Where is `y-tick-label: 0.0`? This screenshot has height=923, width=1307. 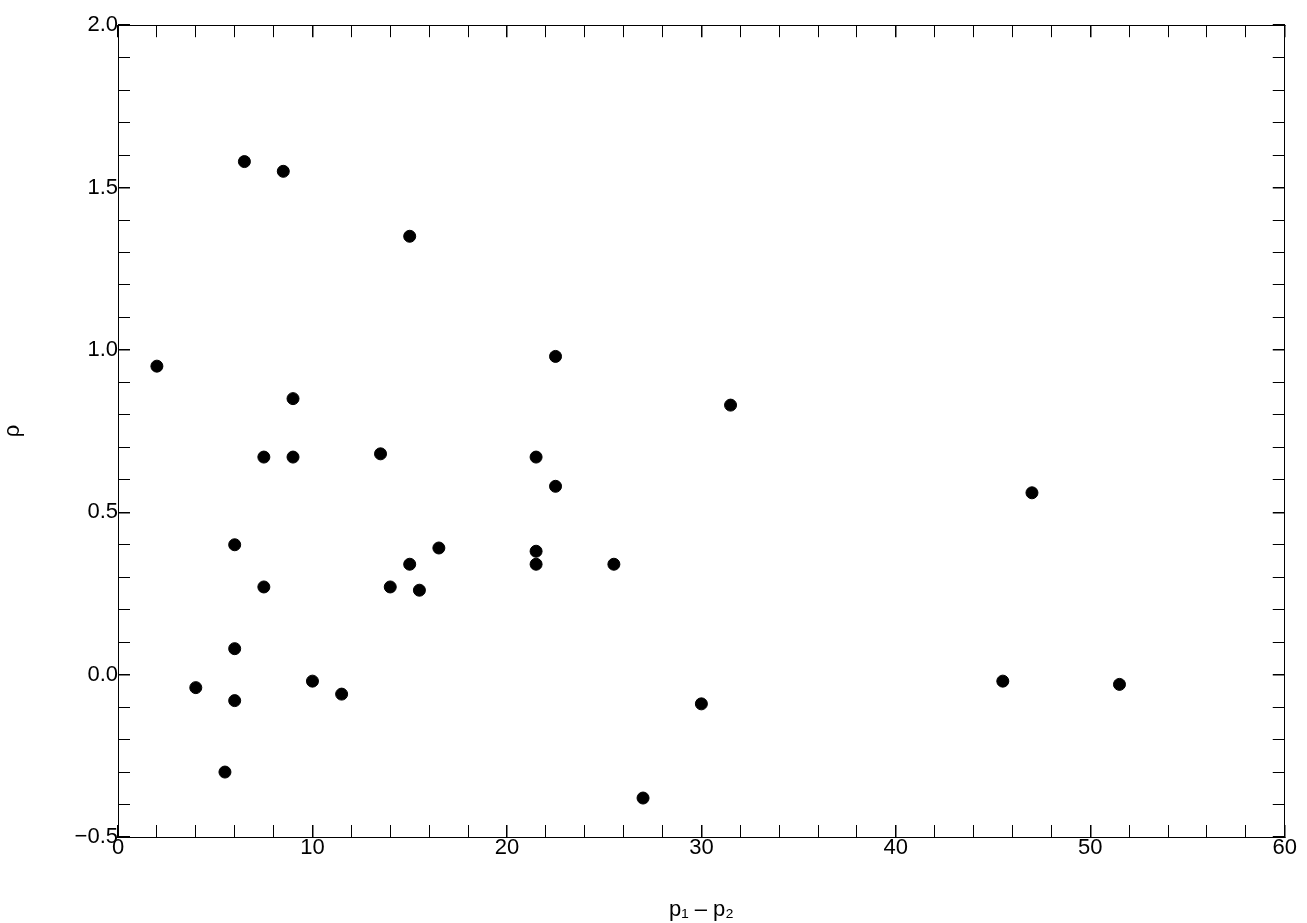
y-tick-label: 0.0 is located at coordinates (102, 673).